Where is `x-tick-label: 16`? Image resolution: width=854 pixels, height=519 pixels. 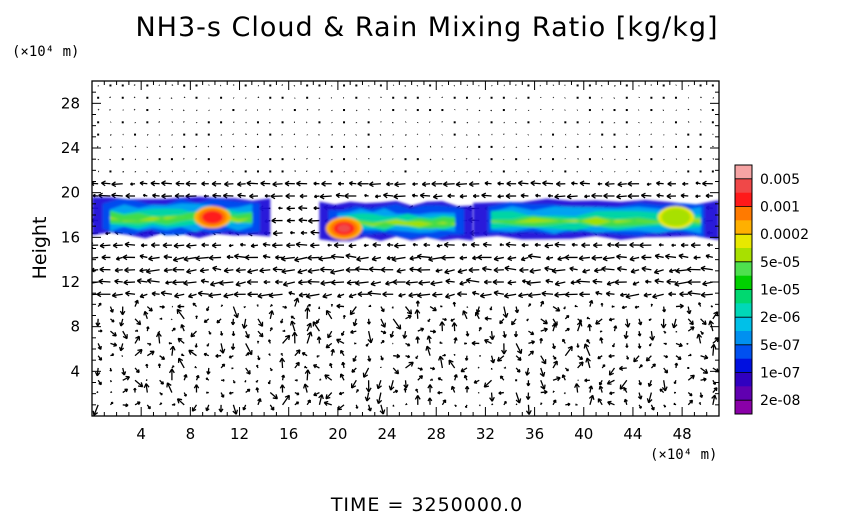 x-tick-label: 16 is located at coordinates (288, 434).